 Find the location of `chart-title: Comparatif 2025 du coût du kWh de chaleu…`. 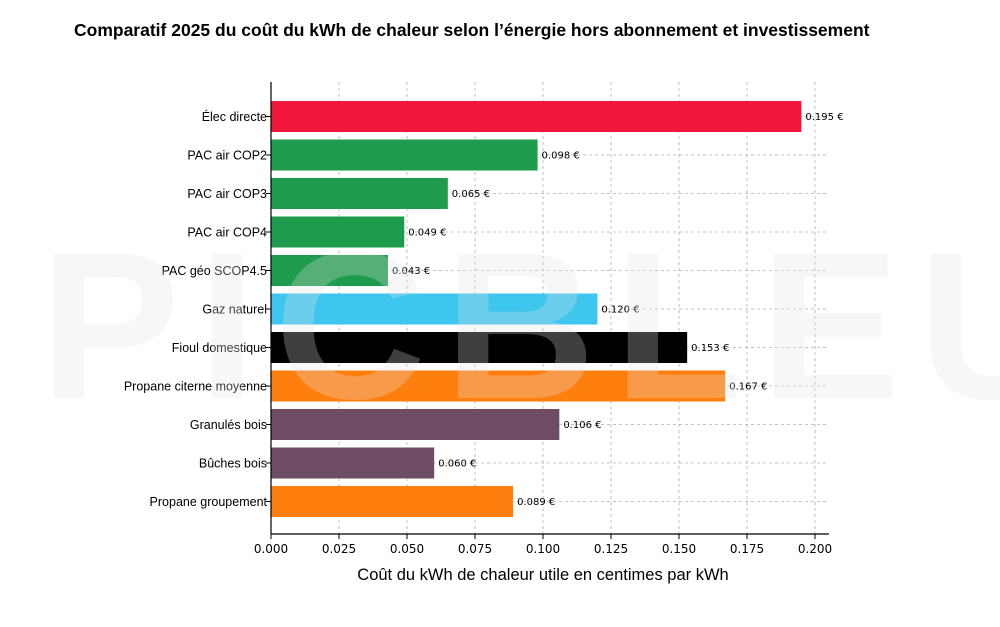

chart-title: Comparatif 2025 du coût du kWh de chaleu… is located at coordinates (472, 30).